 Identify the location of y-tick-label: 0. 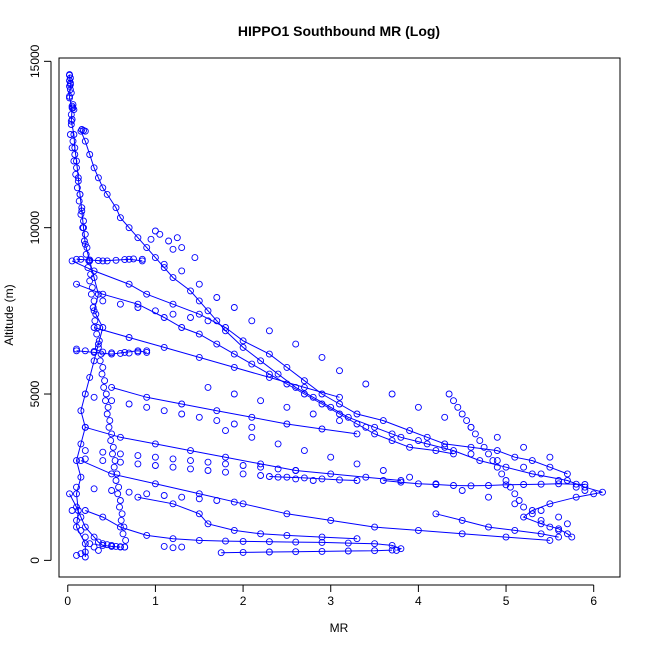
(35, 560).